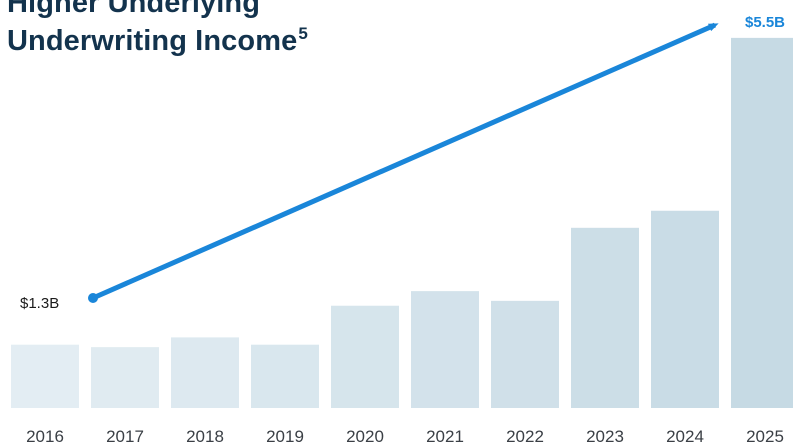 Image resolution: width=793 pixels, height=445 pixels. What do you see at coordinates (365, 356) in the screenshot?
I see `bar-2020` at bounding box center [365, 356].